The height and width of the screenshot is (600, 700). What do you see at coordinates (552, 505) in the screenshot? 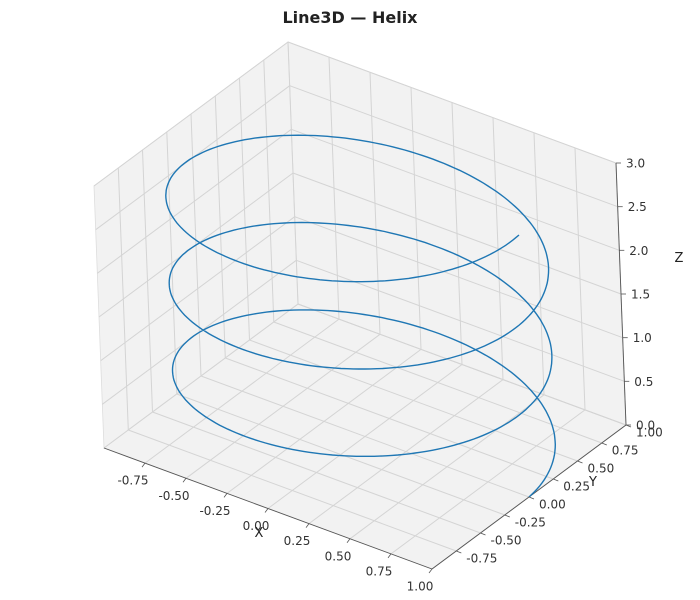
I see `y-tick-label: 0.00` at bounding box center [552, 505].